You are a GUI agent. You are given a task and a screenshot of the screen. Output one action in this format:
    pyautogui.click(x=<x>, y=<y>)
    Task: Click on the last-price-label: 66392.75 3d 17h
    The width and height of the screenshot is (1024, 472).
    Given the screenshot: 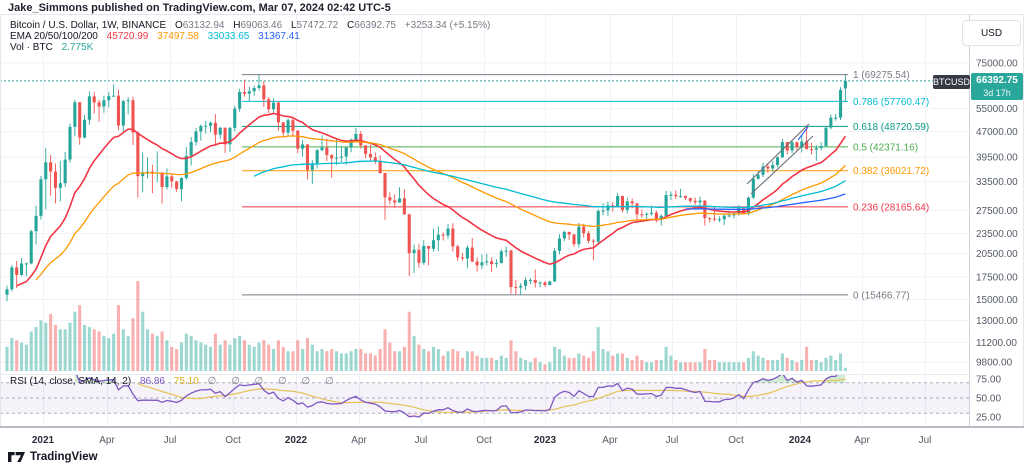 What is the action you would take?
    pyautogui.click(x=997, y=86)
    